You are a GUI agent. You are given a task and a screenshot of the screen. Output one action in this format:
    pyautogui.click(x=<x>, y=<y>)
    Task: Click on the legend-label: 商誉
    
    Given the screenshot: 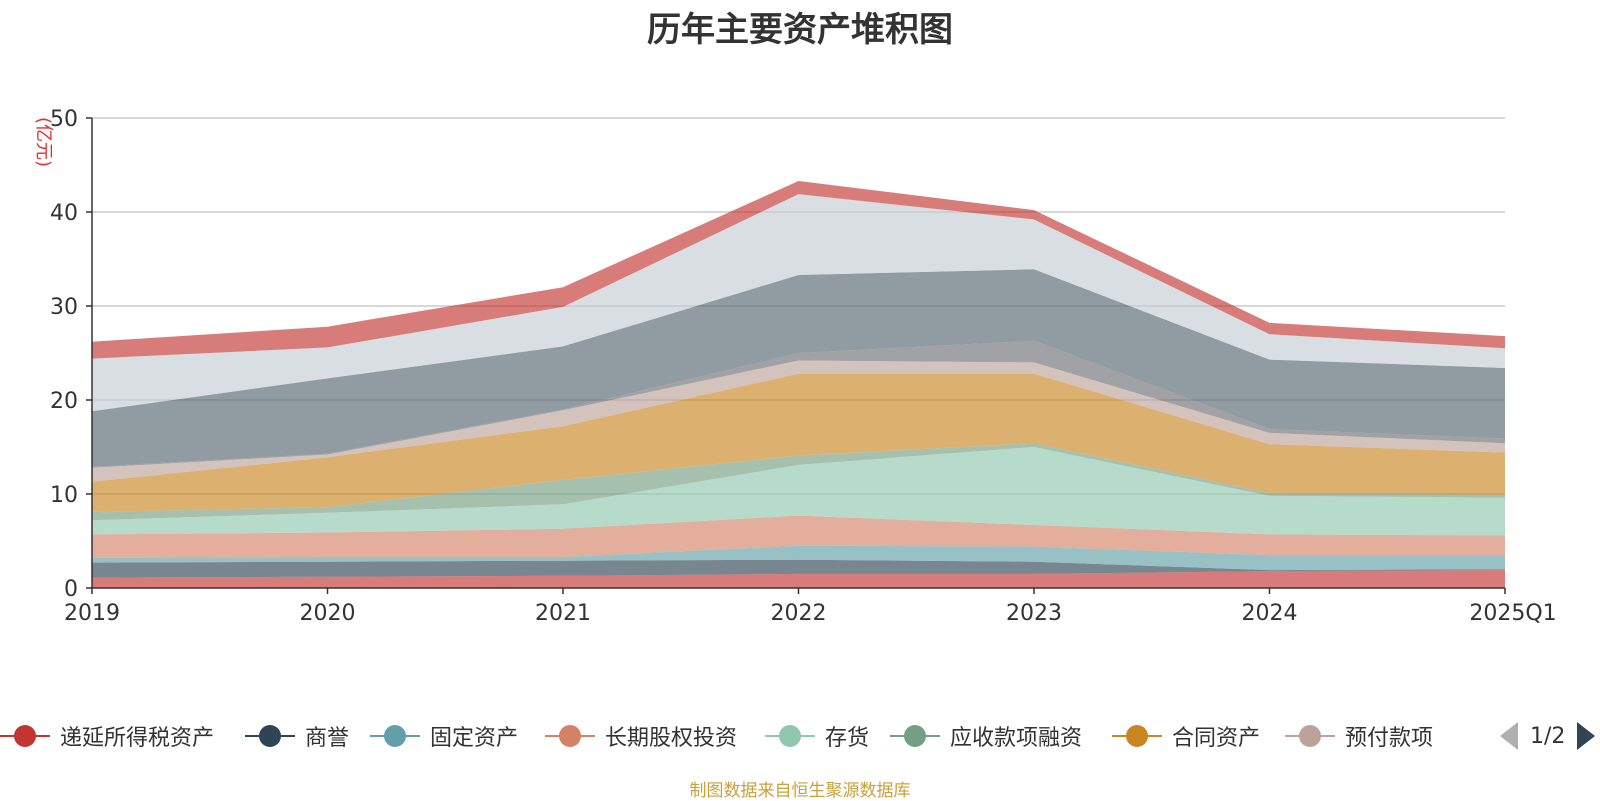 What is the action you would take?
    pyautogui.click(x=327, y=738)
    